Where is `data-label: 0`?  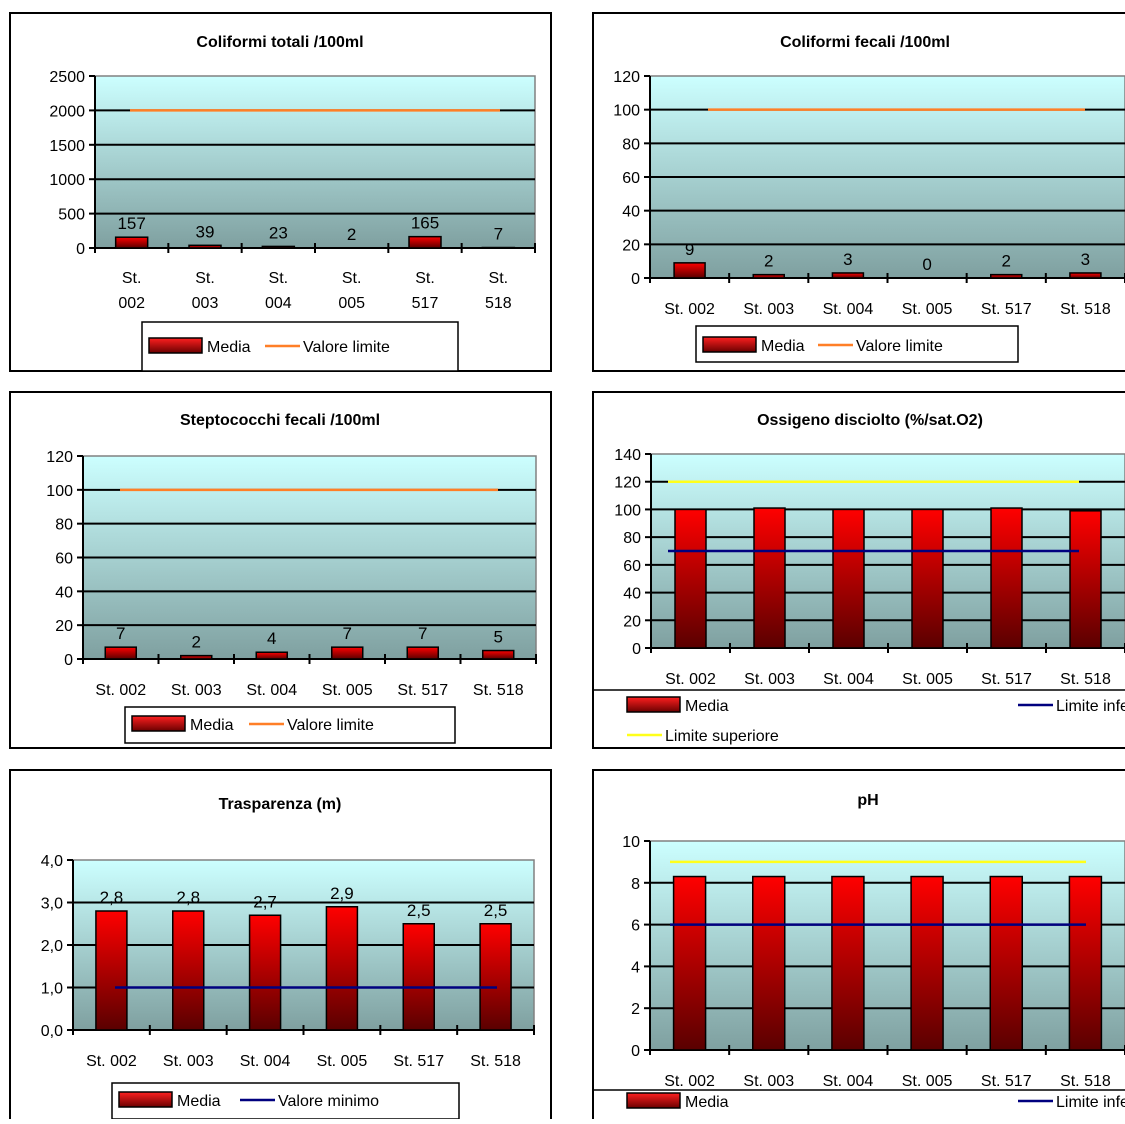
data-label: 0 is located at coordinates (926, 264).